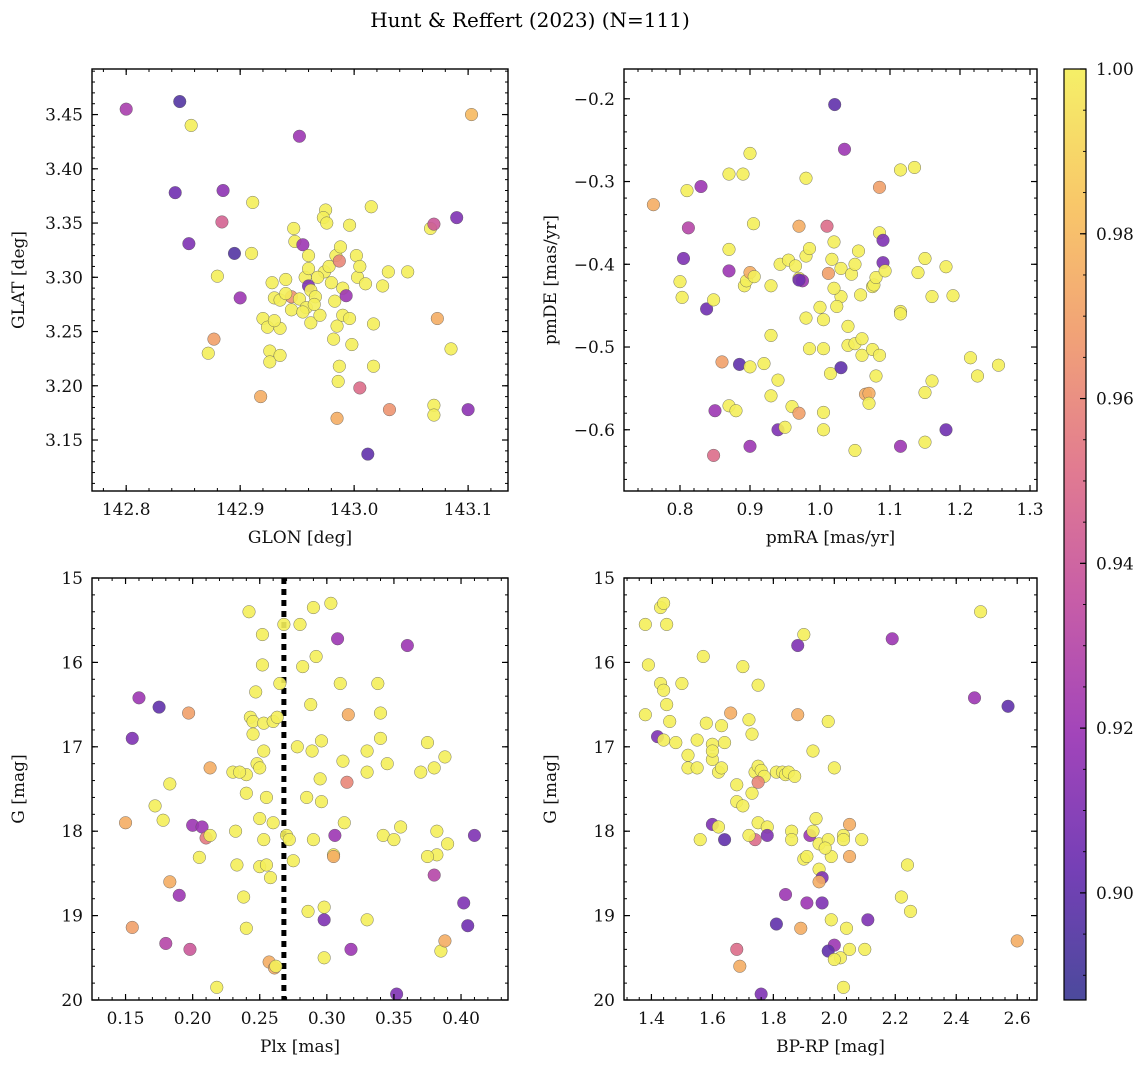 Image resolution: width=1148 pixels, height=1068 pixels. I want to click on x-tick-label: 2.2, so click(895, 1019).